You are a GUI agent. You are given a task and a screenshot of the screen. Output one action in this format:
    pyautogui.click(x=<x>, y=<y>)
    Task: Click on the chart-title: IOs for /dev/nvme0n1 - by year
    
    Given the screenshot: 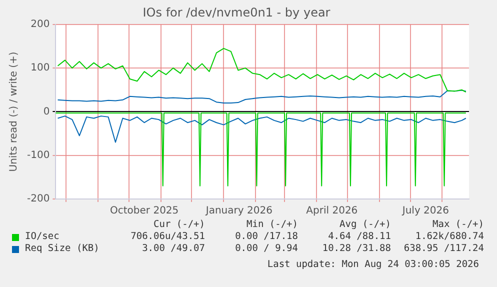 What is the action you would take?
    pyautogui.click(x=236, y=12)
    